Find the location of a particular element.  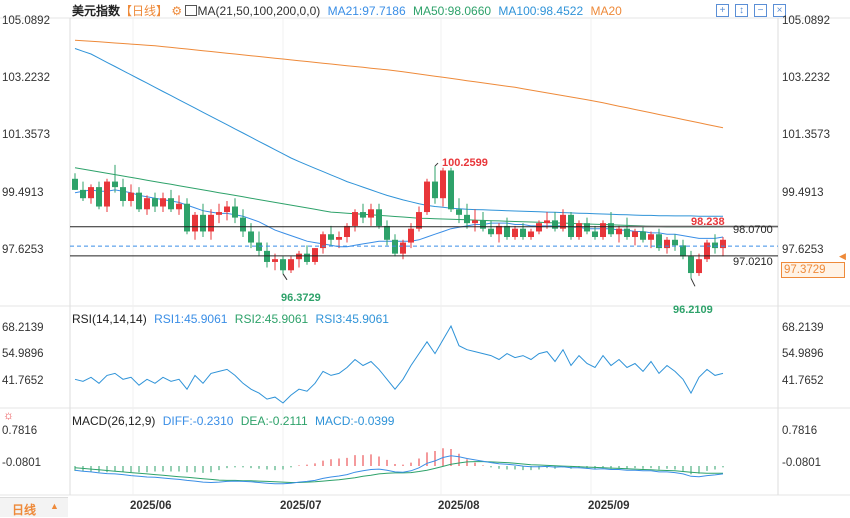

rsi-tick-left: 54.9896 is located at coordinates (23, 354).